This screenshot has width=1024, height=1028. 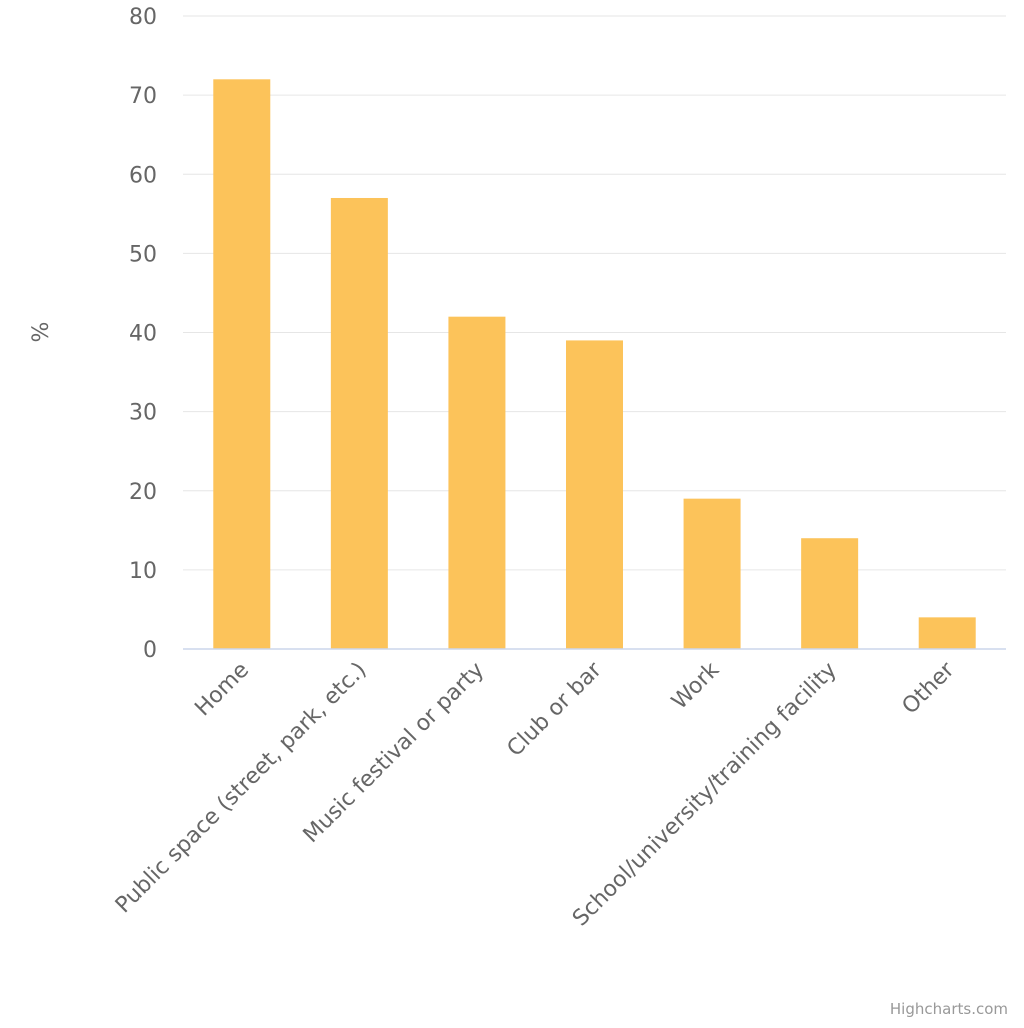 What do you see at coordinates (948, 1009) in the screenshot?
I see `credits-link: Highcharts.com` at bounding box center [948, 1009].